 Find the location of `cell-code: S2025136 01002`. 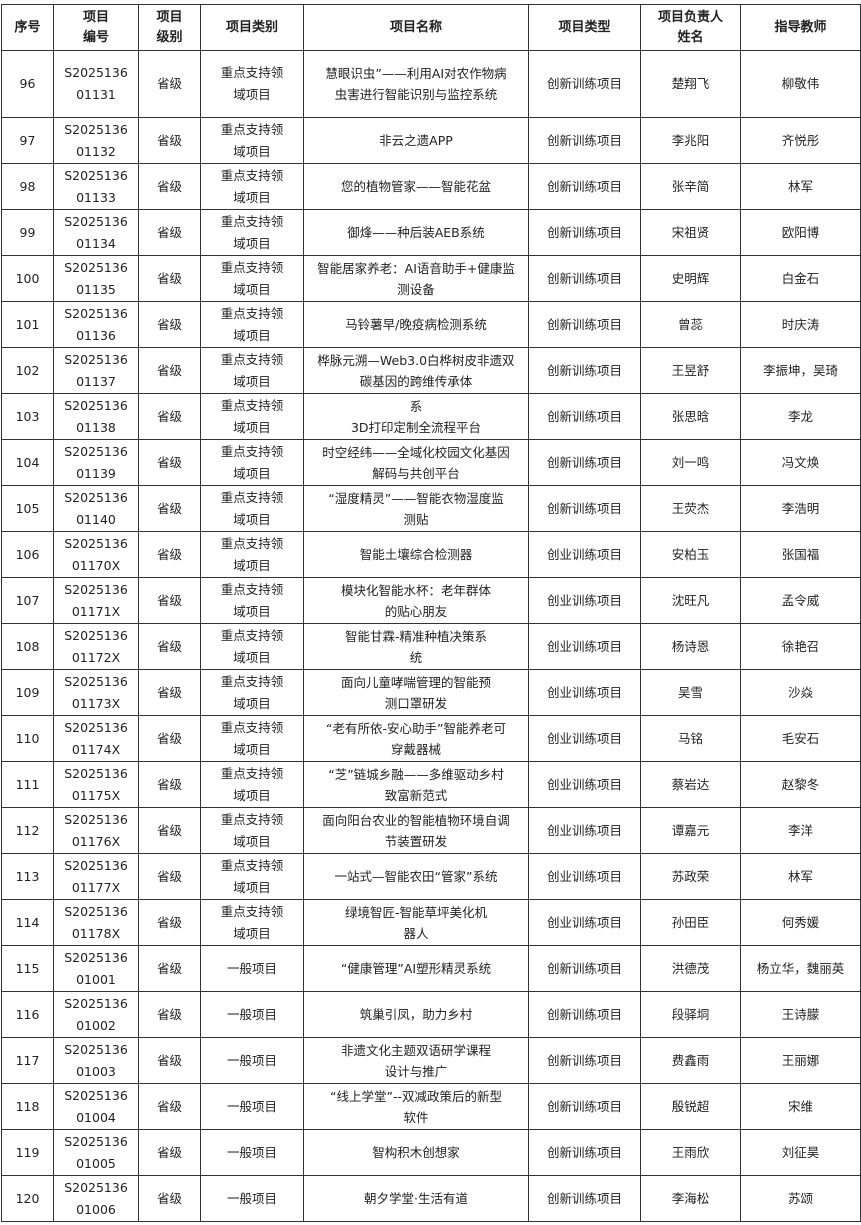

cell-code: S2025136 01002 is located at coordinates (96, 1014).